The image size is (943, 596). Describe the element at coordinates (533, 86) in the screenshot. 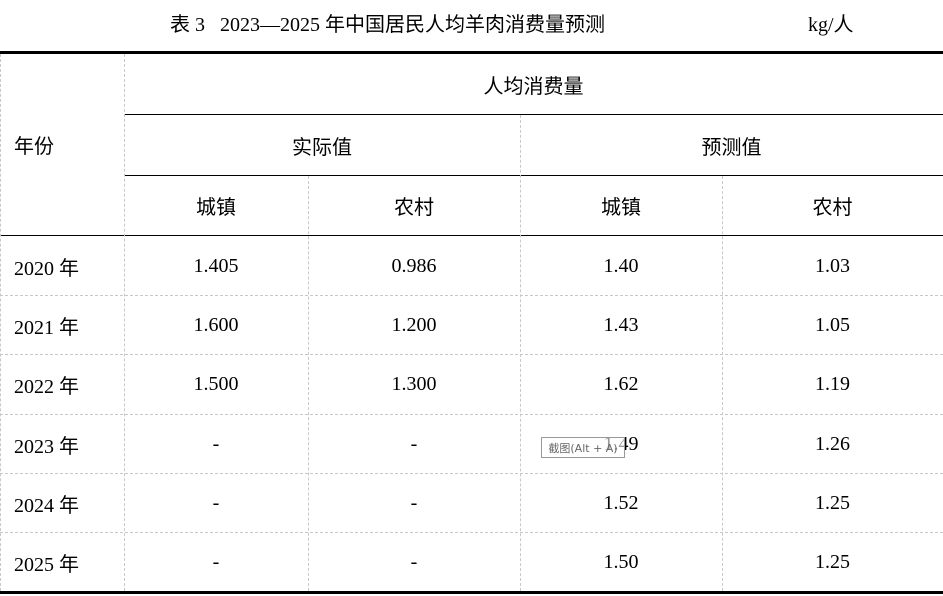

I see `header-per-capita: 人均消费量` at that location.